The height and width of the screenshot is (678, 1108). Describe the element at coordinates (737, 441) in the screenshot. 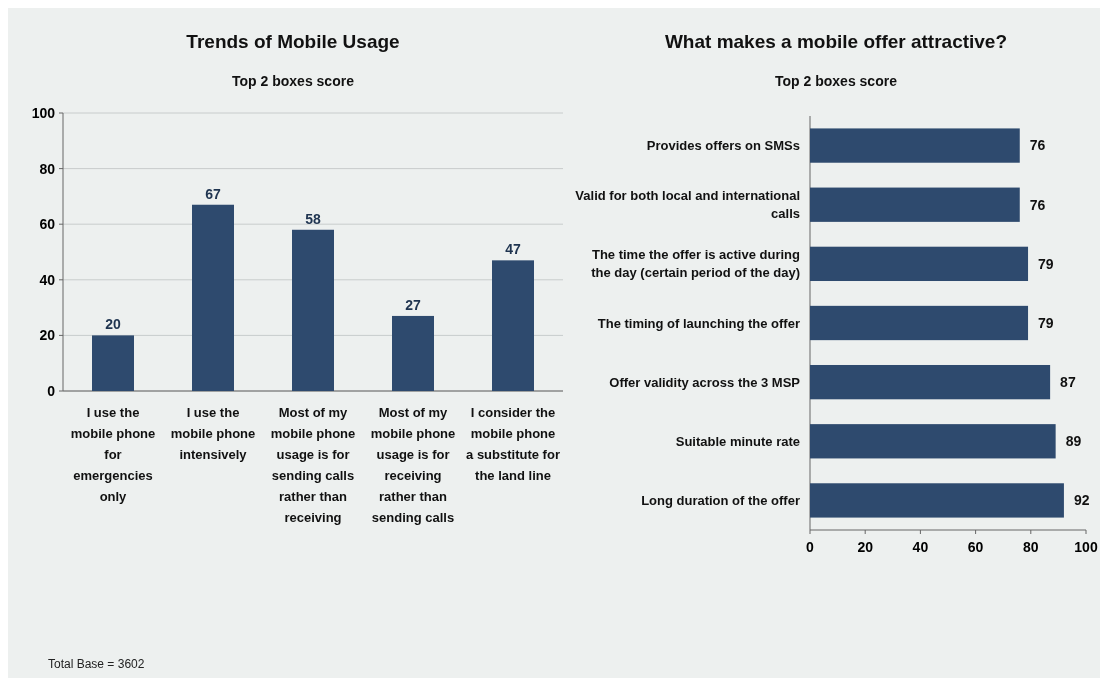

I see `y-tick-label: Suitable minute rate` at that location.